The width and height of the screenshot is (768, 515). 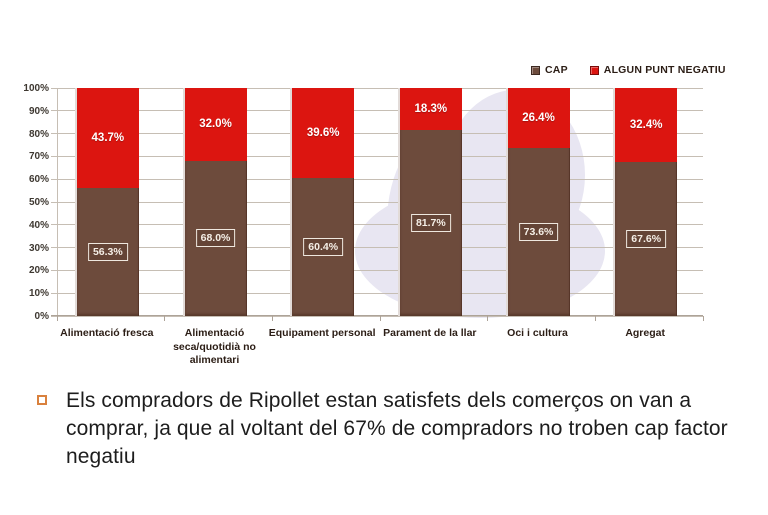 I want to click on y-axis-label: 30%, so click(x=38, y=248).